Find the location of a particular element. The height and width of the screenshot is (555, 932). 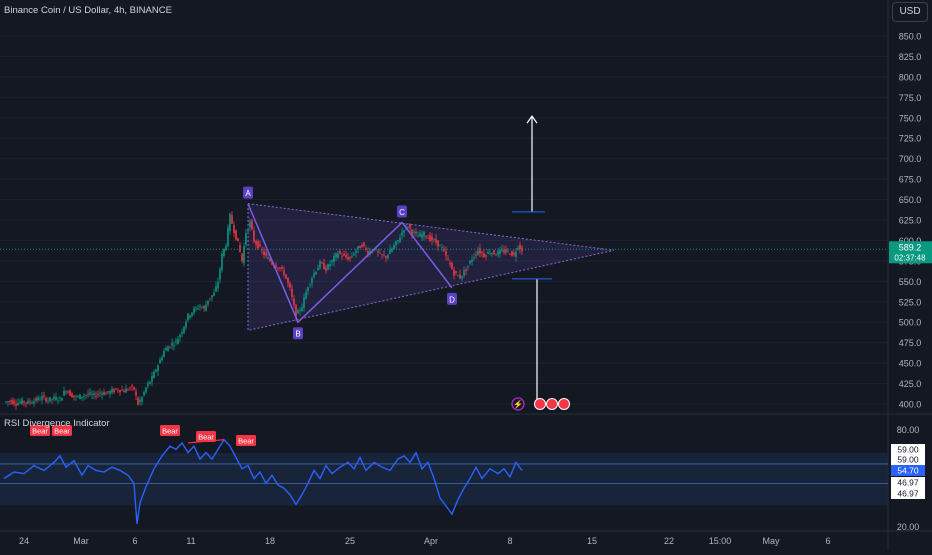

rsi-value-label: 59.00 is located at coordinates (908, 450).